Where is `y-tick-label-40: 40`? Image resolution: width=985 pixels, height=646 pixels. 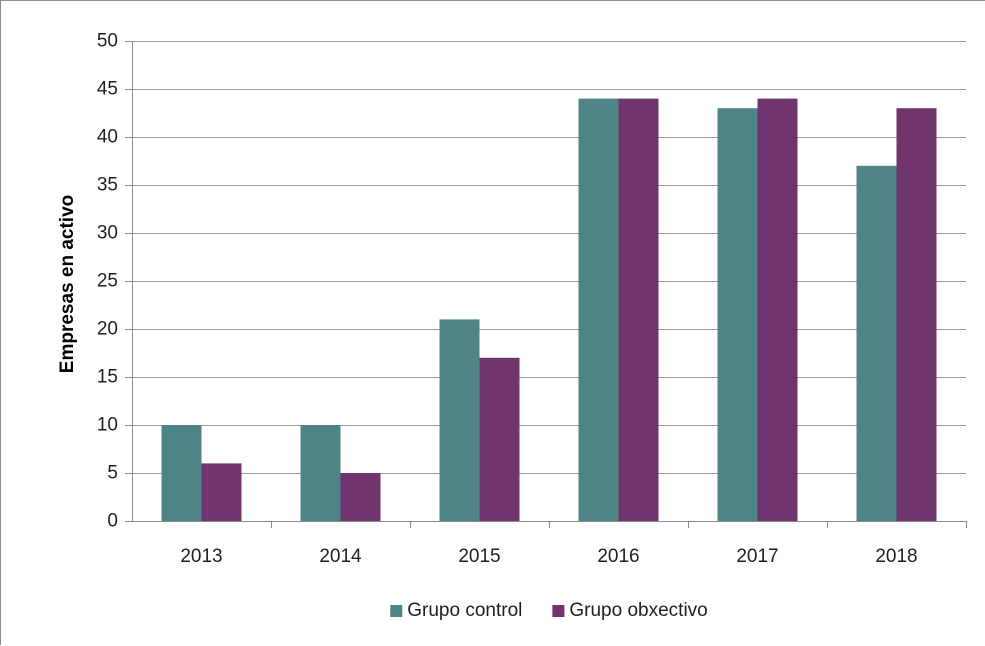
y-tick-label-40: 40 is located at coordinates (107, 137).